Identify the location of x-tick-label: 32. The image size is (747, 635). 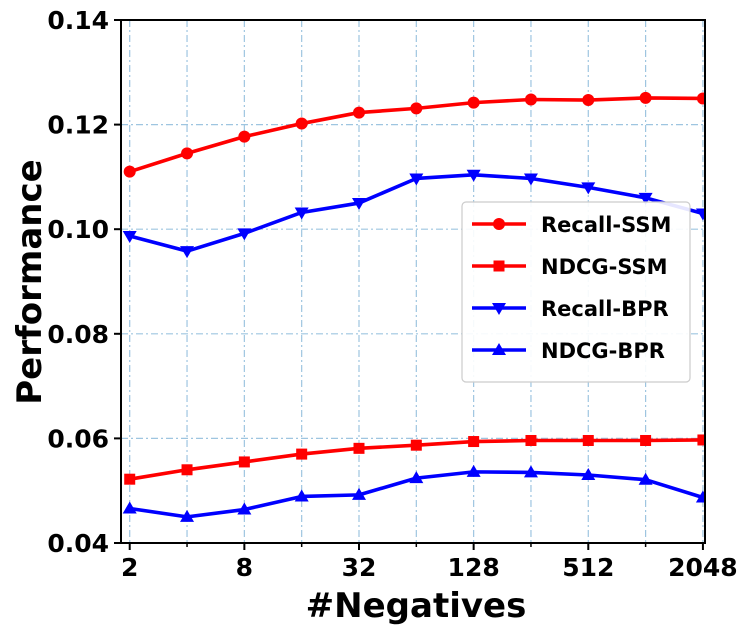
(359, 567).